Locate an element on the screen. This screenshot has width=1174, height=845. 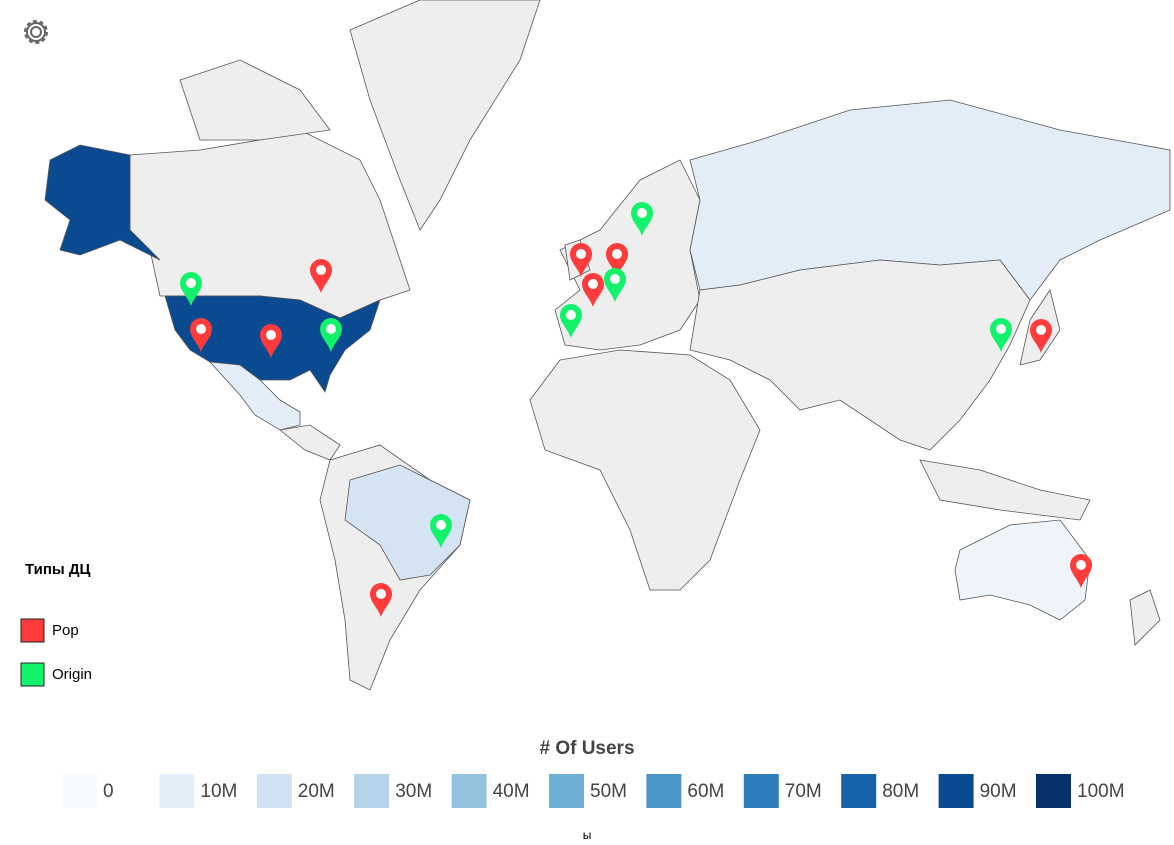
brazil is located at coordinates (407, 522).